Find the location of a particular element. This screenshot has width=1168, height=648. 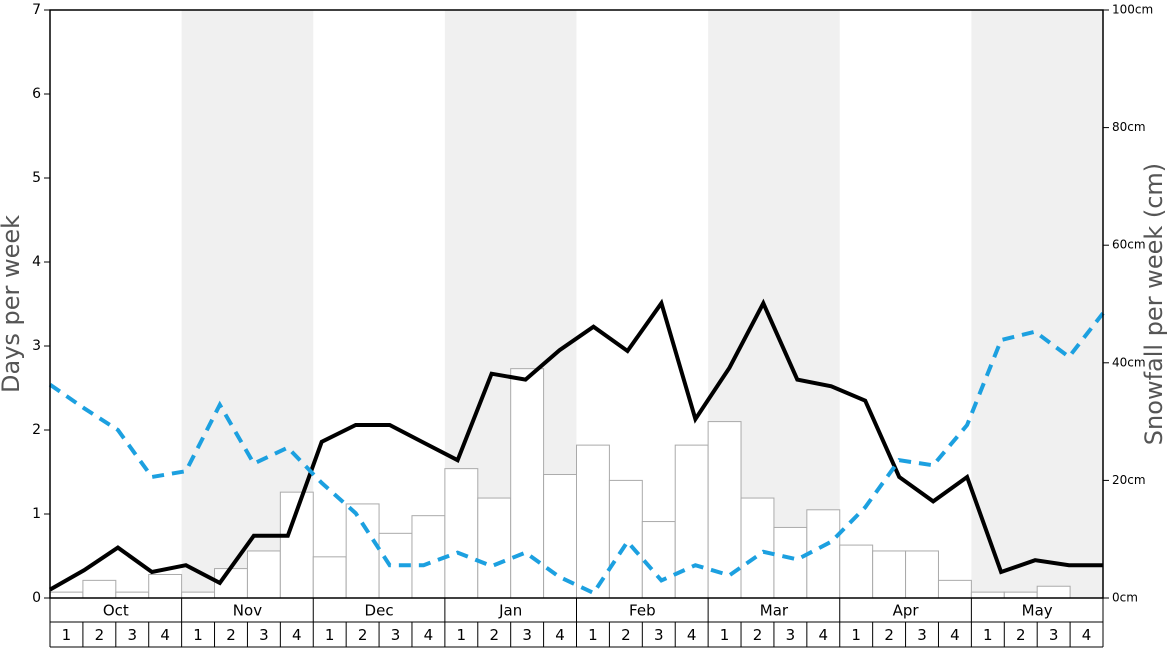

y-tick-label: 2 is located at coordinates (36, 430).